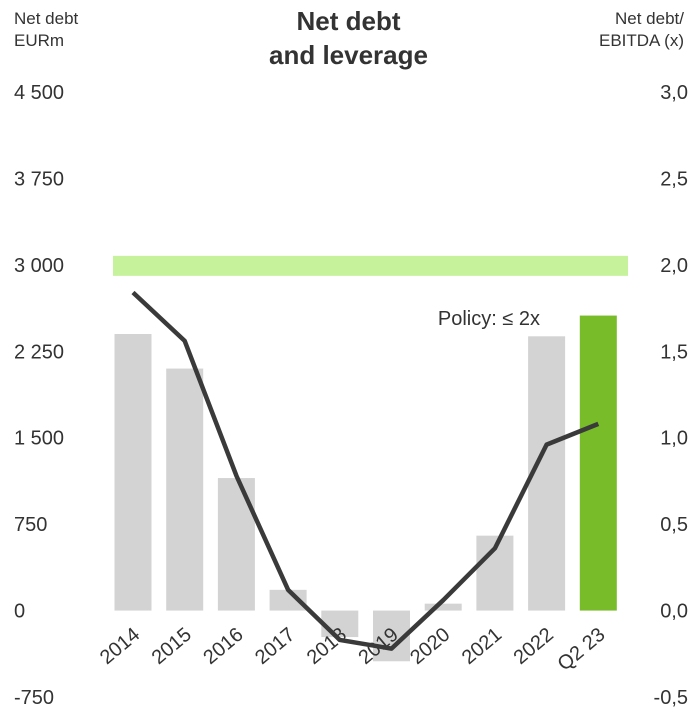 The height and width of the screenshot is (713, 697). What do you see at coordinates (489, 319) in the screenshot?
I see `policy-label: Policy: ≤ 2x` at bounding box center [489, 319].